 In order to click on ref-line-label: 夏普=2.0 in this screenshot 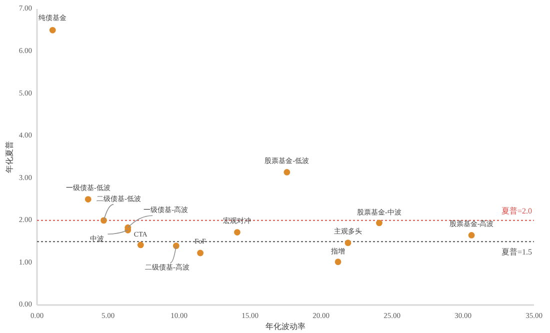, I will do `click(516, 211)`.